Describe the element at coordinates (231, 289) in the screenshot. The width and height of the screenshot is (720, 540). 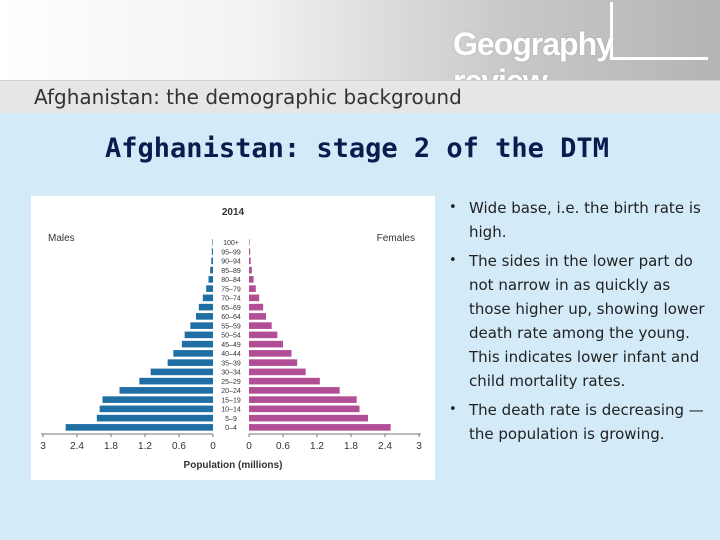
I see `age-label: 75–79` at that location.